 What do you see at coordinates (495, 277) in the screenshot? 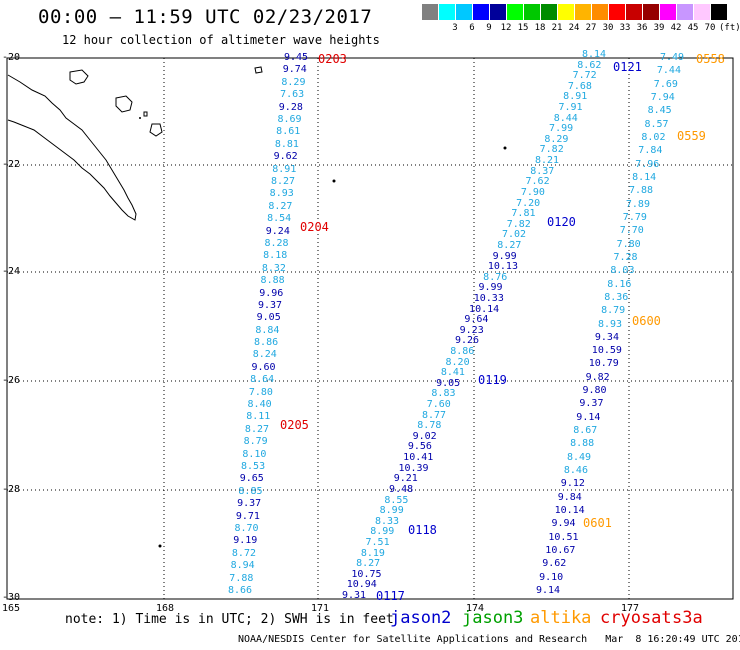
I see `track-b-value: 8.76` at bounding box center [495, 277].